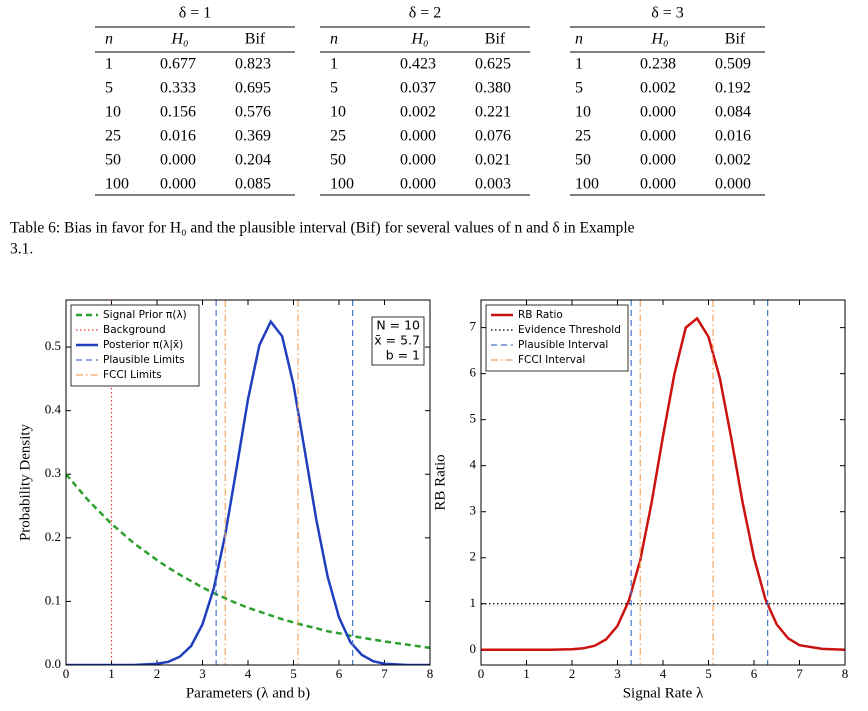 This screenshot has width=868, height=711. What do you see at coordinates (53, 599) in the screenshot?
I see `y-tick-label: 0.1` at bounding box center [53, 599].